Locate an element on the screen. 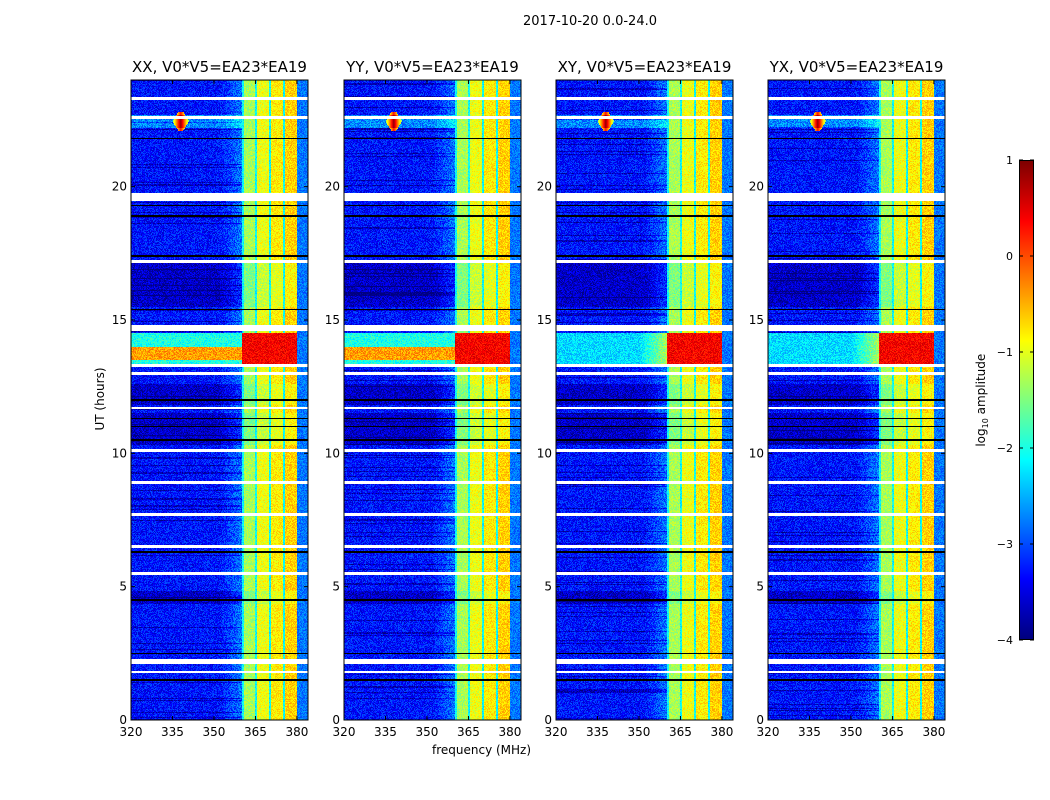 The width and height of the screenshot is (1050, 800). panel-title-xx: XX, V0*V5=EA23*EA19 is located at coordinates (219, 67).